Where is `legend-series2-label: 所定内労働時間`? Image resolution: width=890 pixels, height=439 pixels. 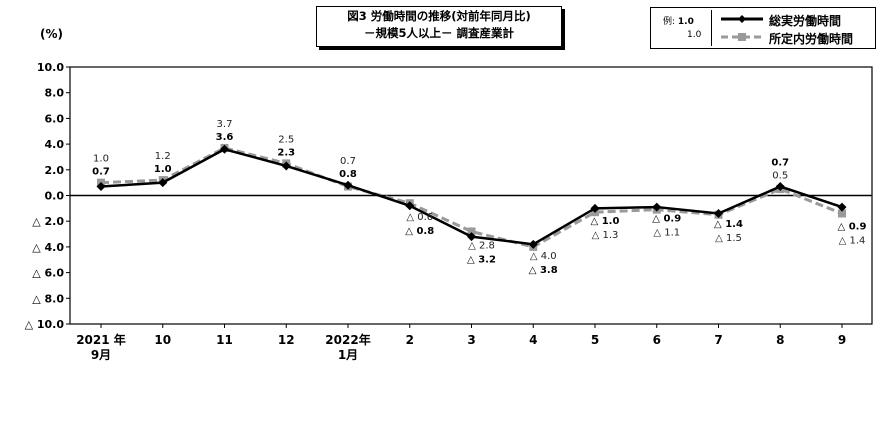
legend-series2-label: 所定内労働時間 is located at coordinates (811, 39).